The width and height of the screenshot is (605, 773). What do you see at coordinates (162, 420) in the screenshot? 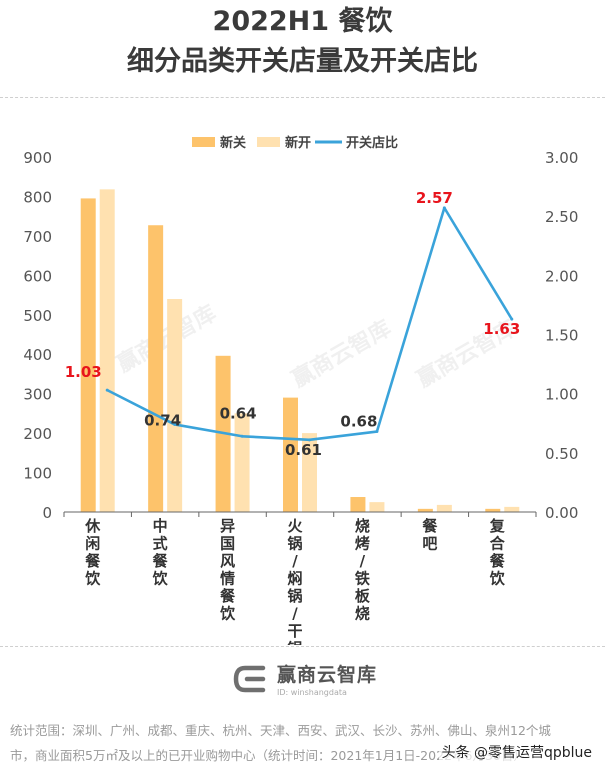
I see `ratio-data-label: 0.74` at bounding box center [162, 420].